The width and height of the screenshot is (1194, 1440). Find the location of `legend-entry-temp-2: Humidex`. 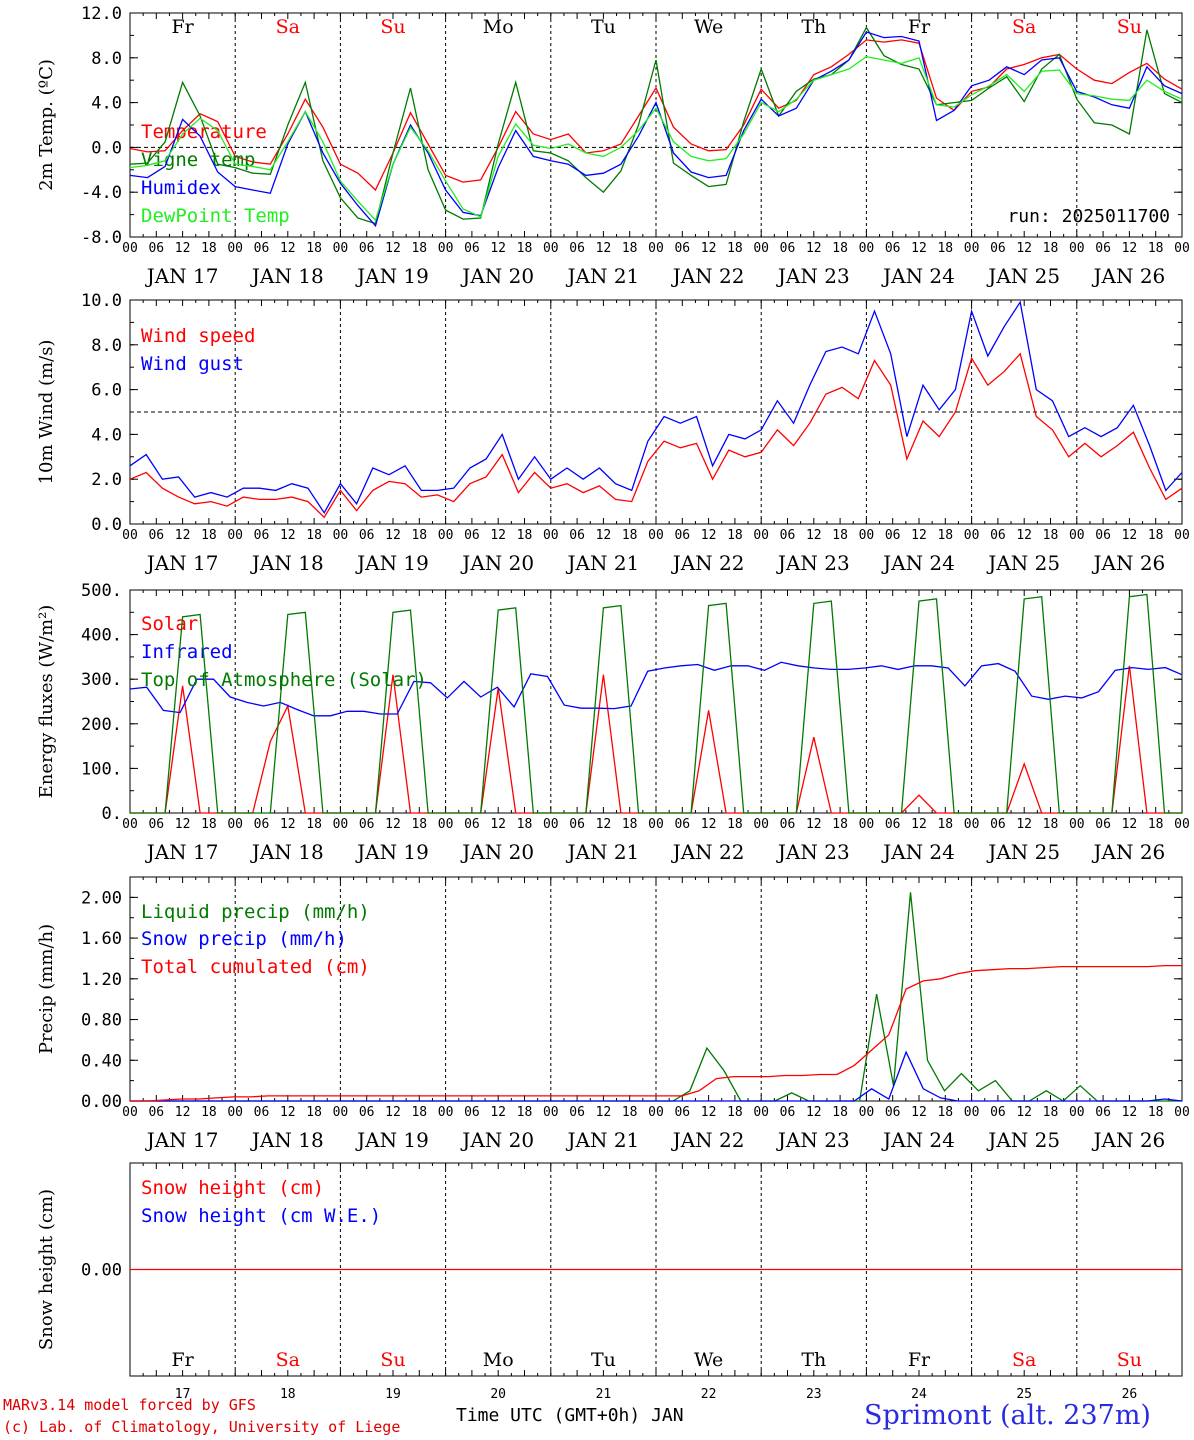

legend-entry-temp-2: Humidex is located at coordinates (181, 188).